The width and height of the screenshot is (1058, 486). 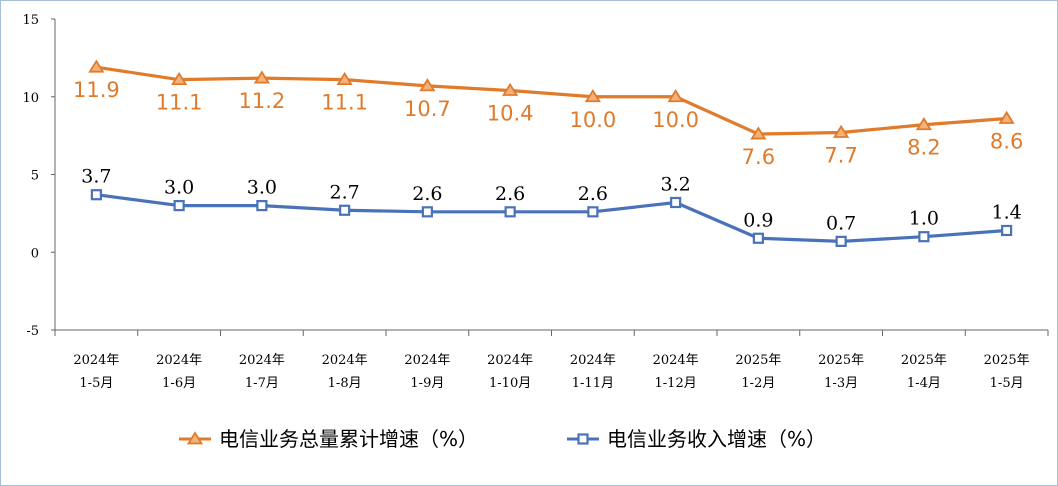 What do you see at coordinates (758, 220) in the screenshot?
I see `data-label: 0.9` at bounding box center [758, 220].